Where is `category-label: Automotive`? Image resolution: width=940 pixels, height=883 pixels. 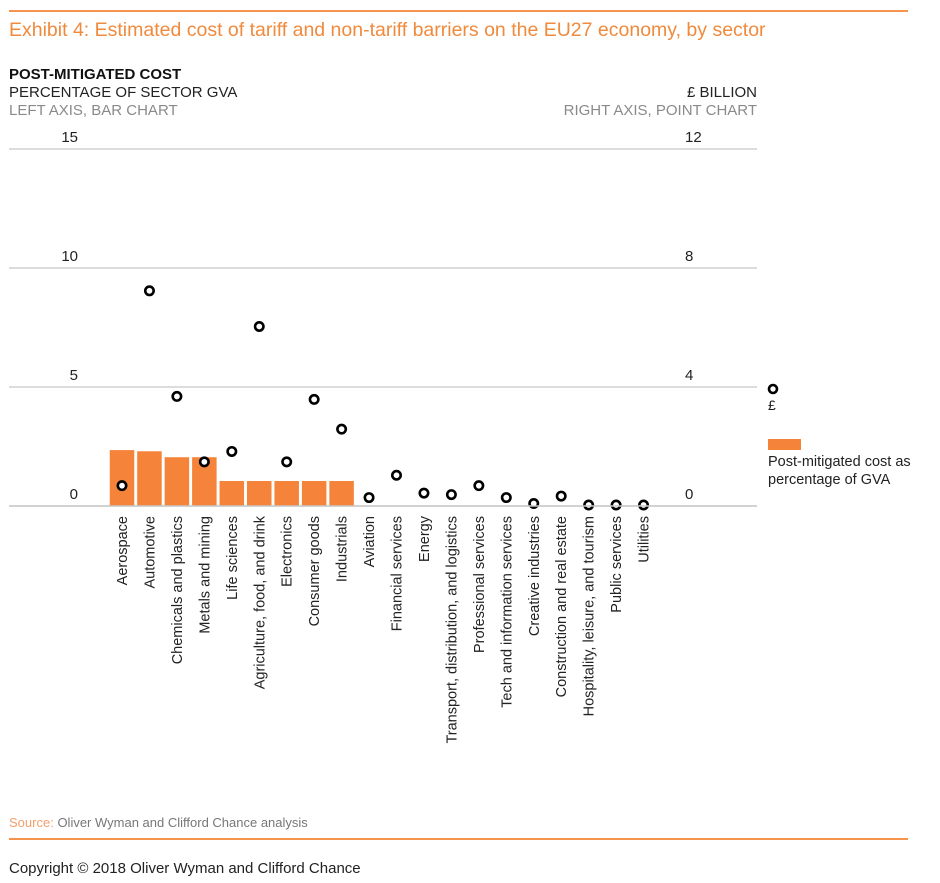 category-label: Automotive is located at coordinates (150, 552).